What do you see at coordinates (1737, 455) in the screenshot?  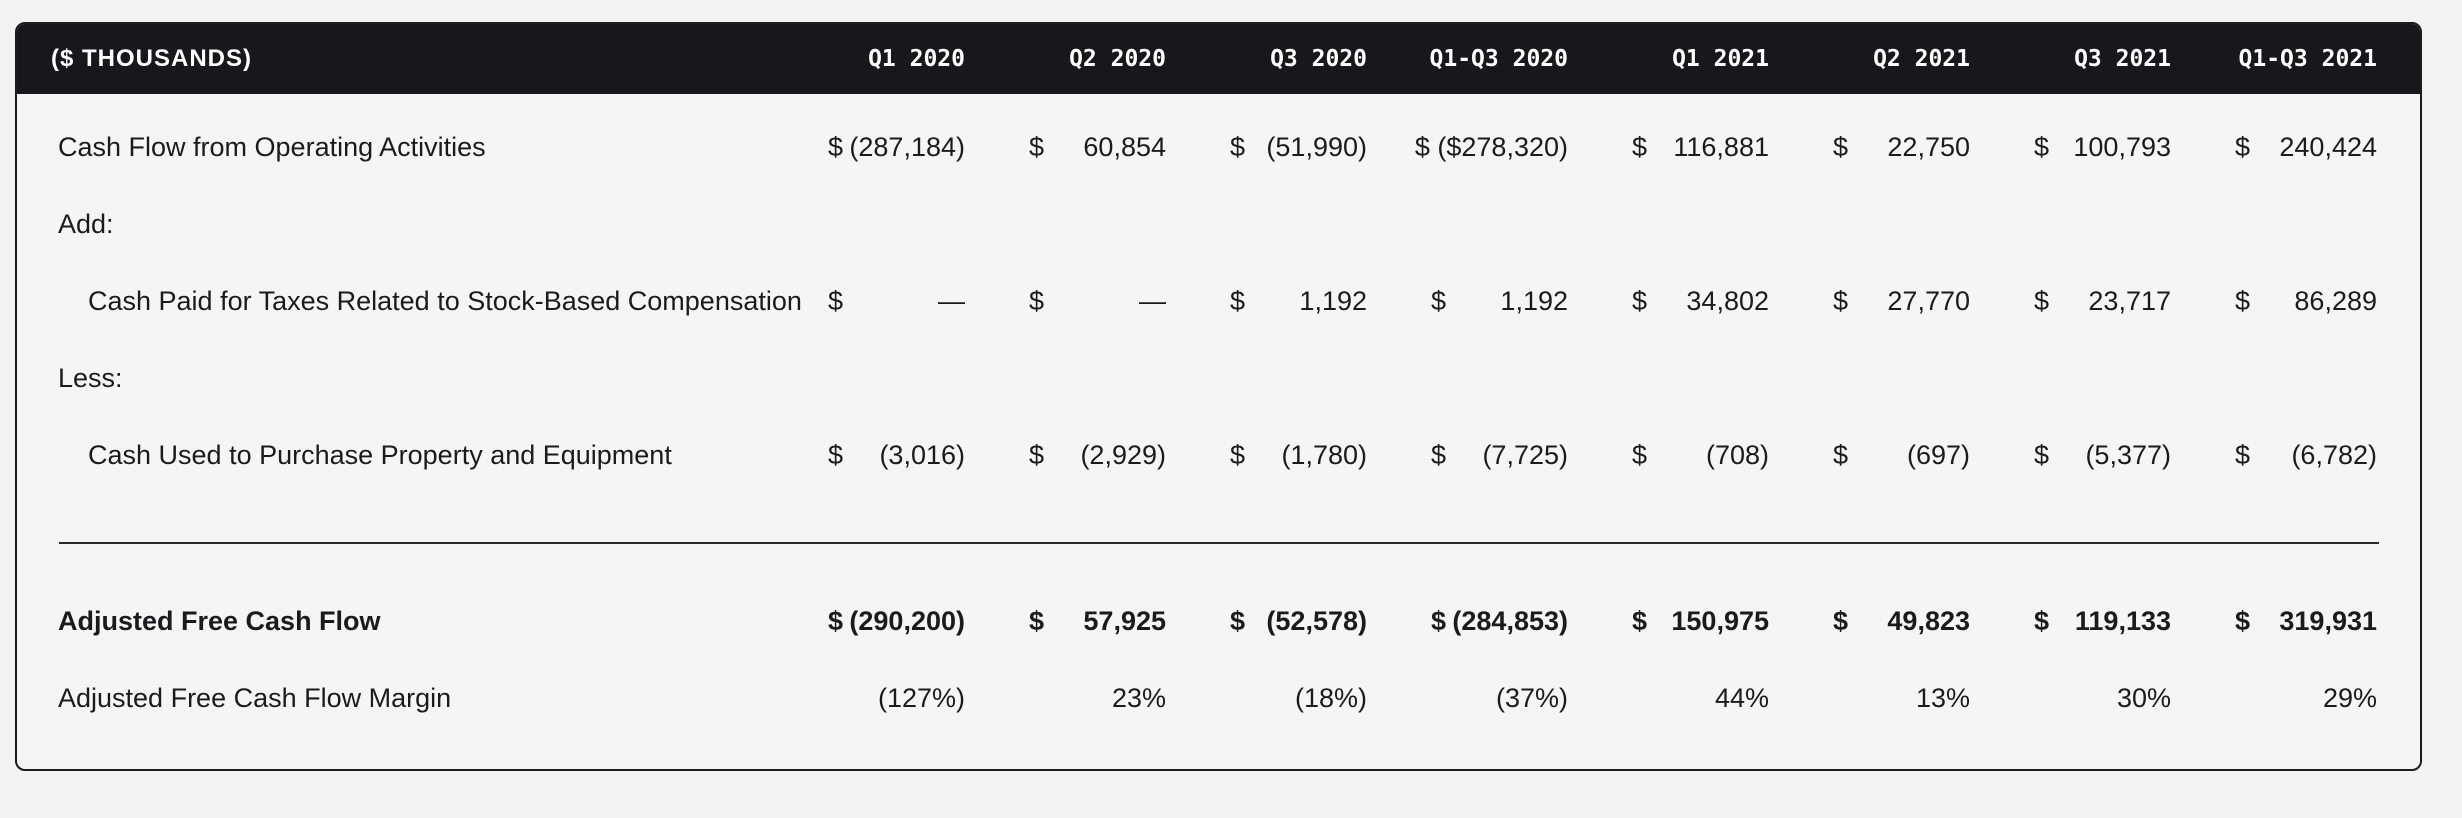 I see `cell-value: (708)` at bounding box center [1737, 455].